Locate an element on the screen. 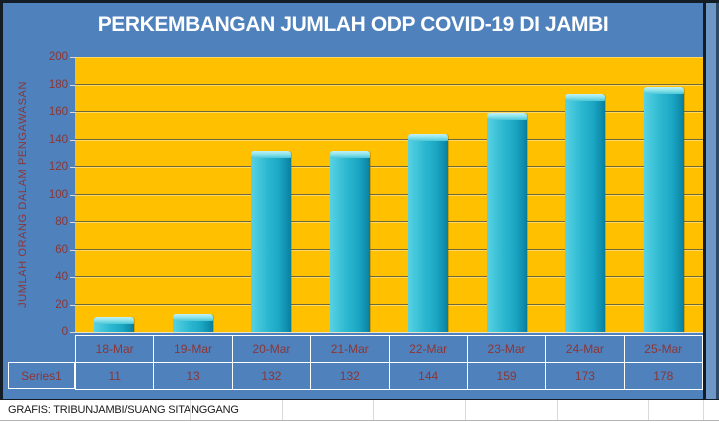  worksheet-footer: GRAFIS: TRIBUNJAMBI/SUANG SITANGGANG is located at coordinates (359, 411).